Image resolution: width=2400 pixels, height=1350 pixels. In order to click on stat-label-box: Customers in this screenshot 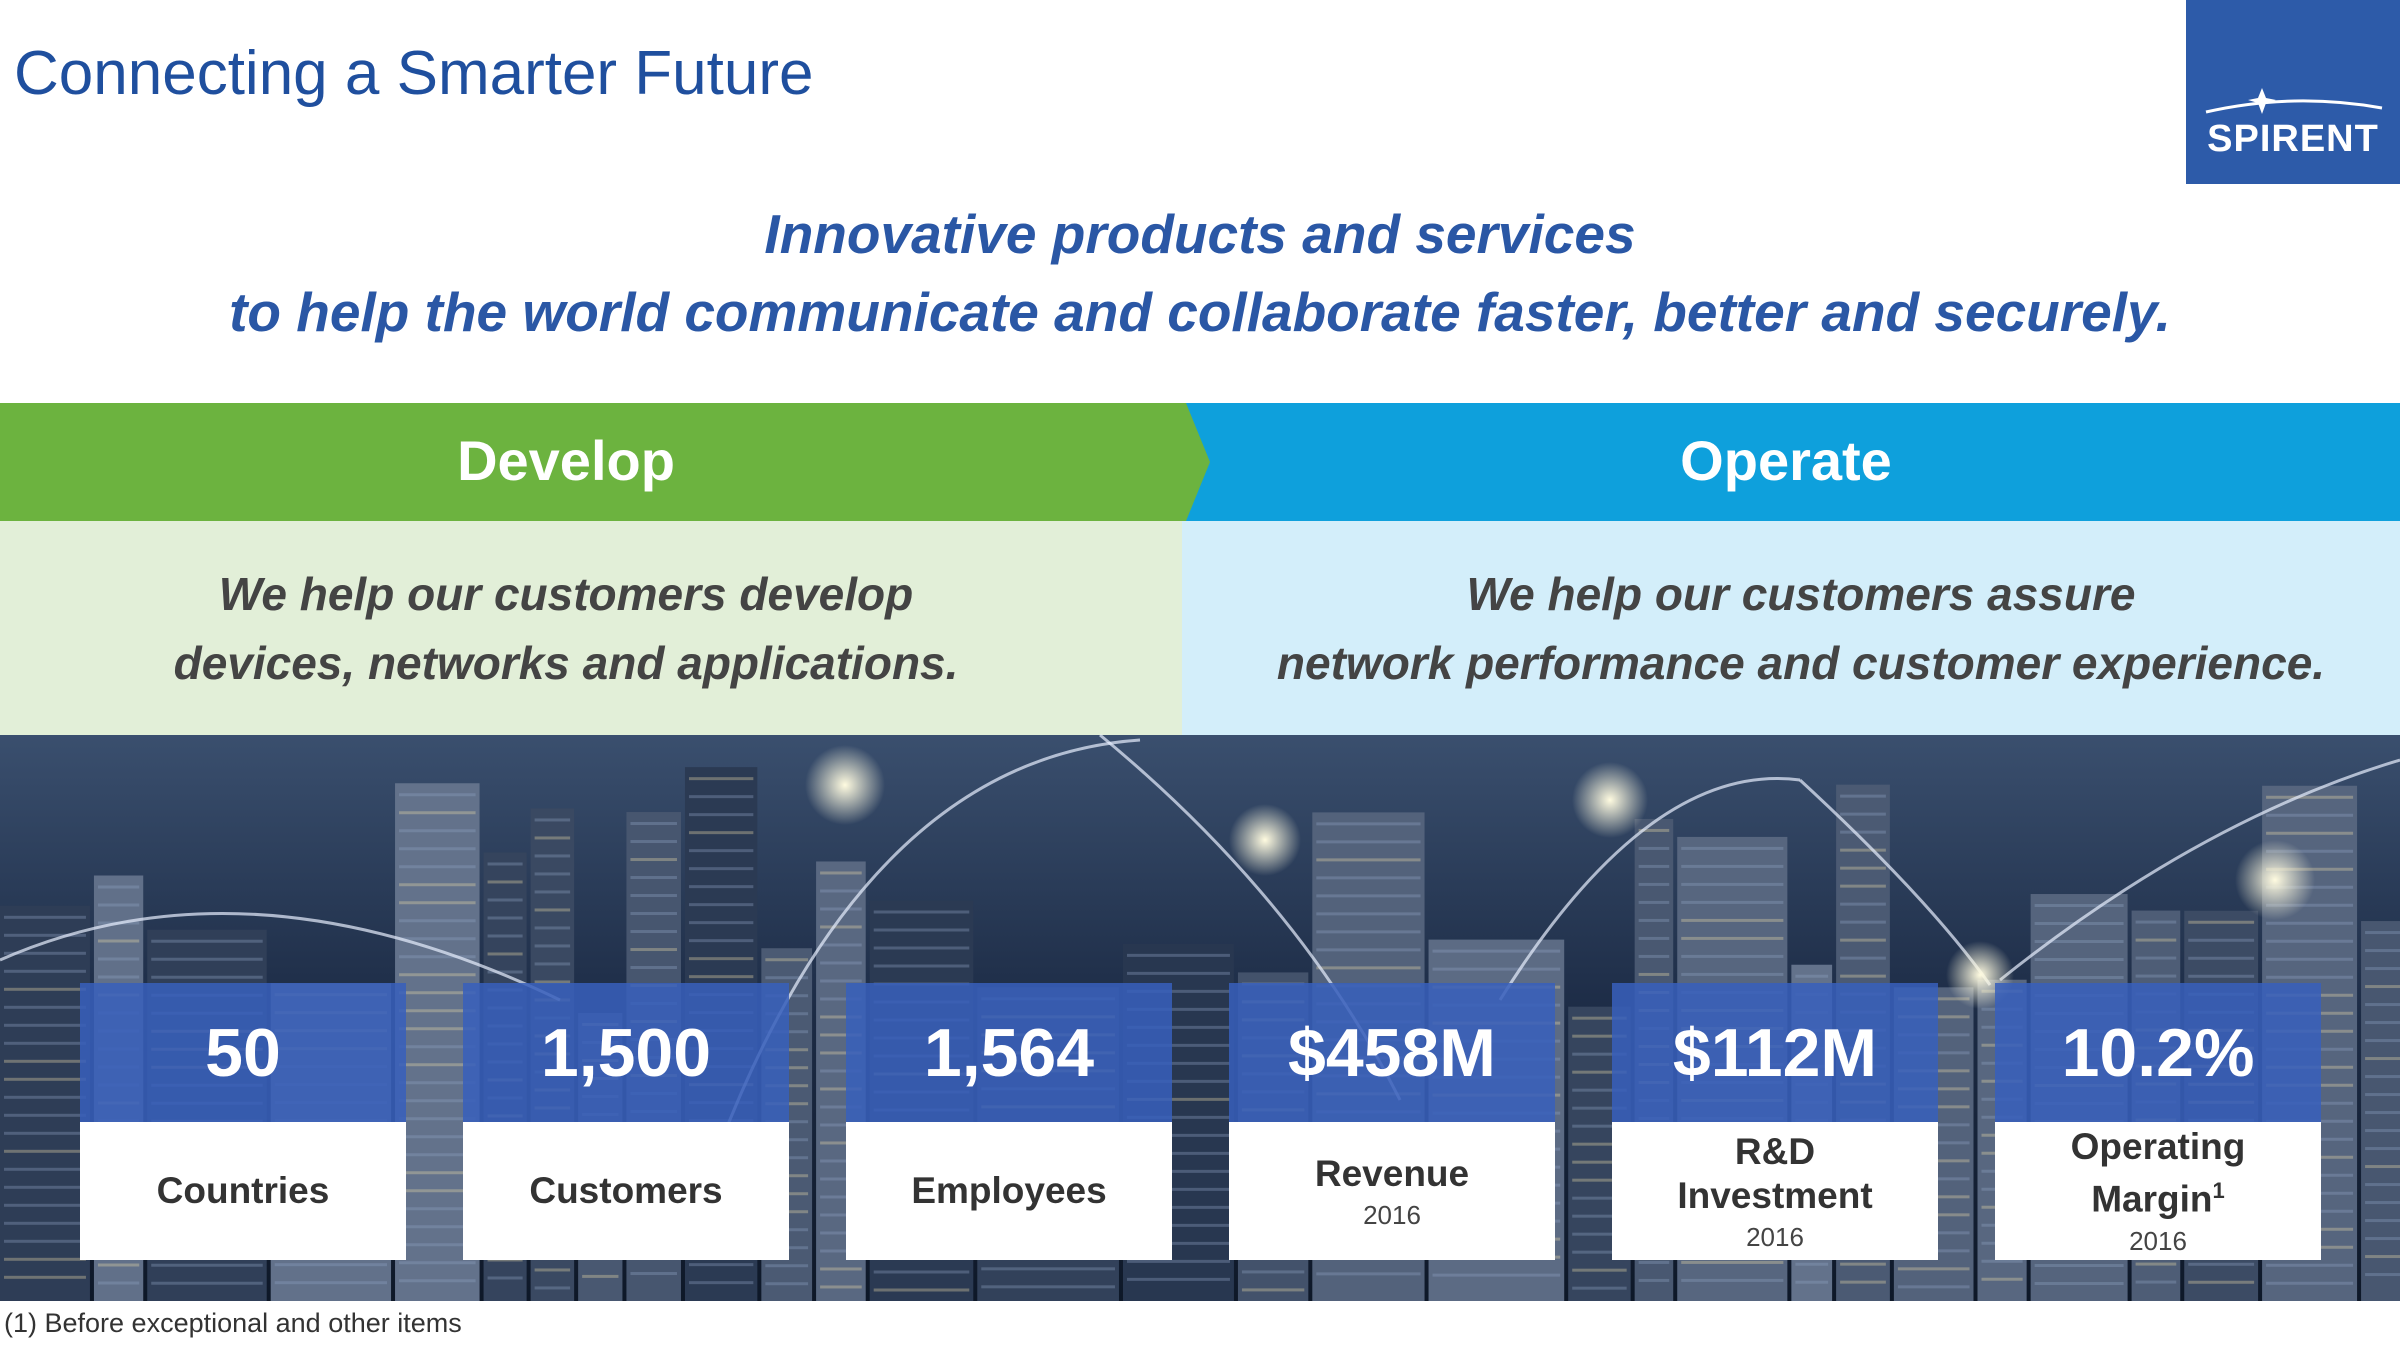, I will do `click(626, 1191)`.